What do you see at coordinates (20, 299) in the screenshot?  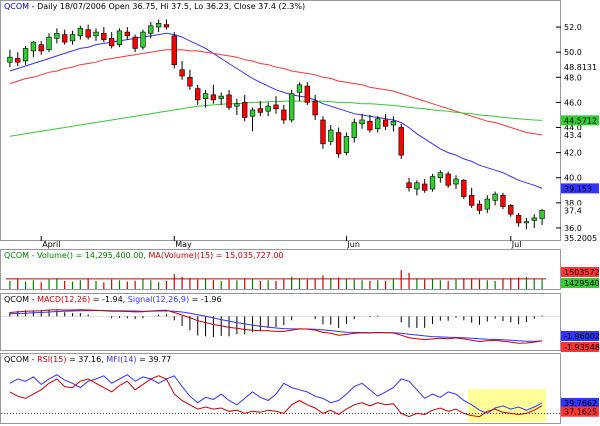 I see `macd-title-part-0: QCOM -` at bounding box center [20, 299].